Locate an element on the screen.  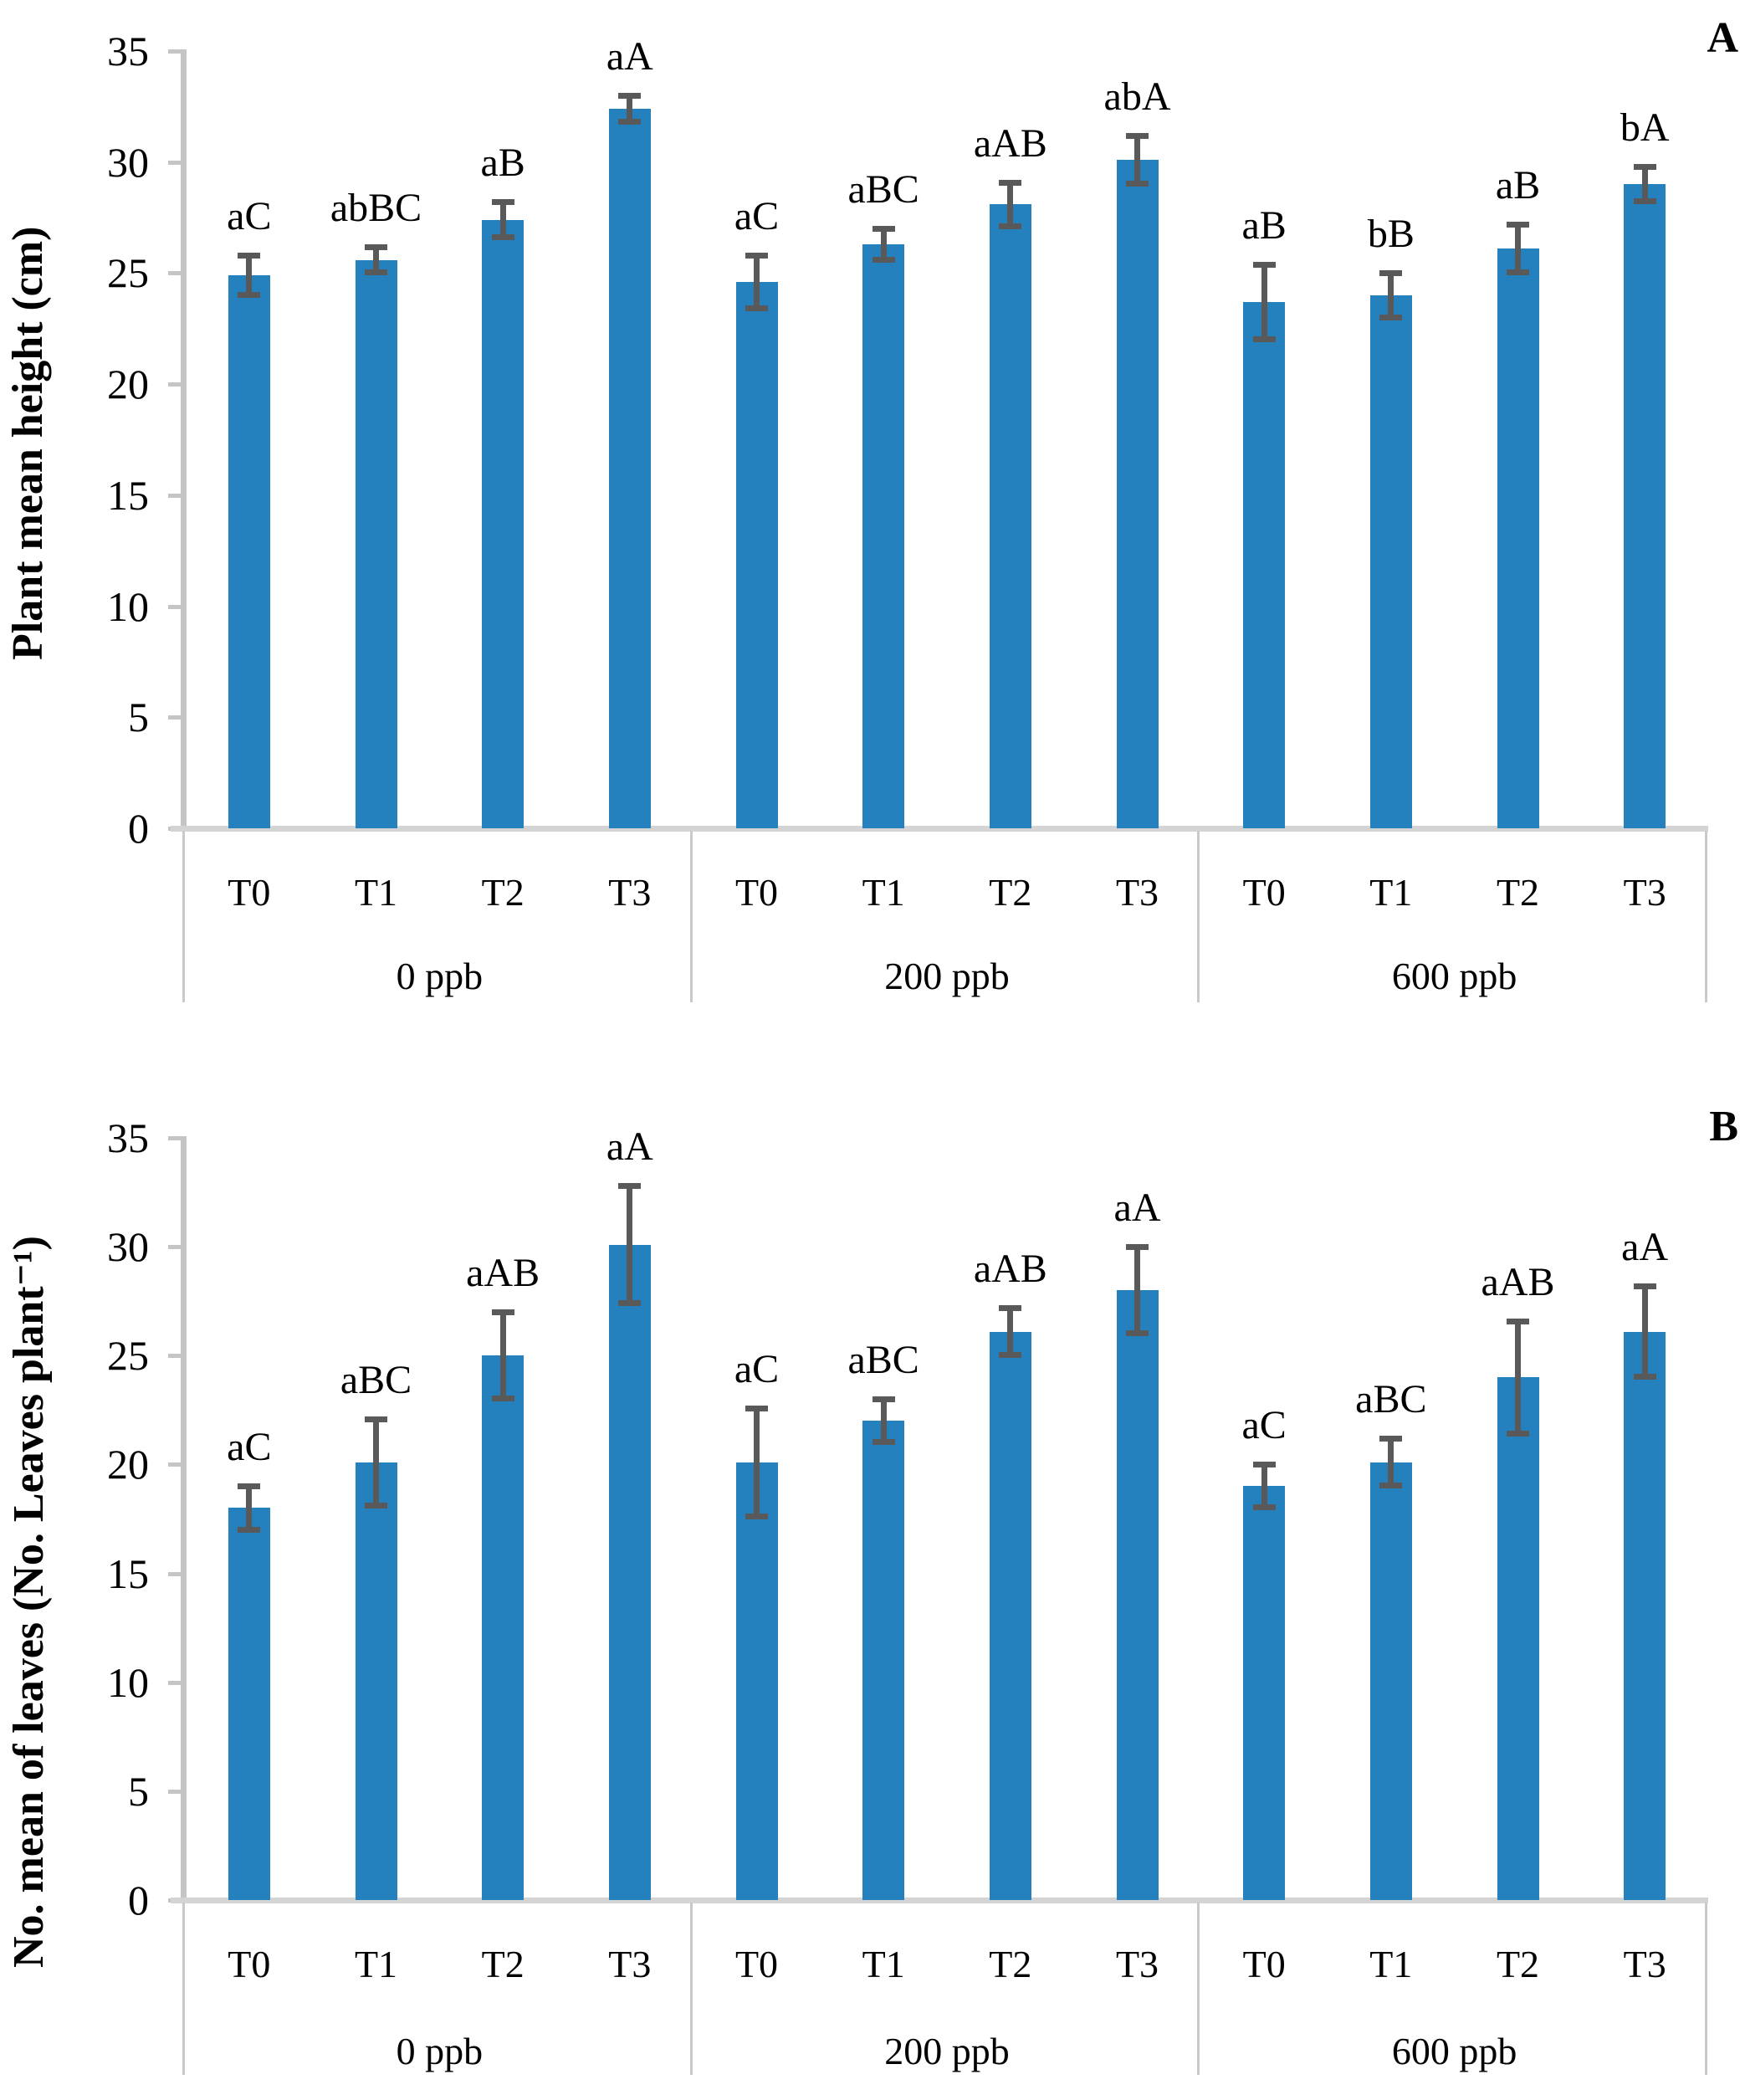
panel-letter: B is located at coordinates (1723, 1126).